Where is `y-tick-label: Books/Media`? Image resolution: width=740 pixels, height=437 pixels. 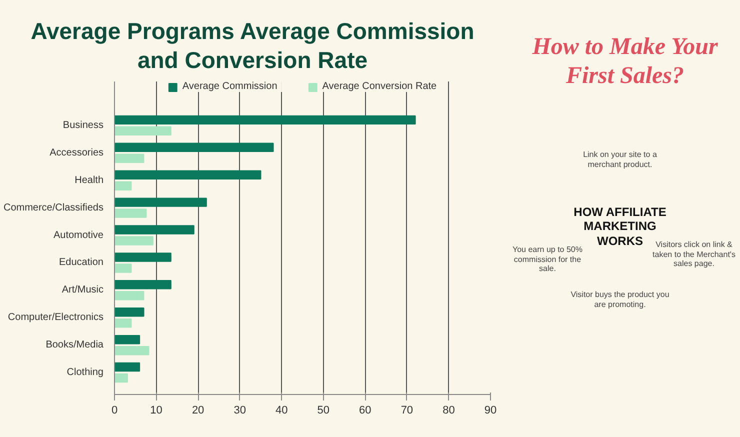 y-tick-label: Books/Media is located at coordinates (75, 345).